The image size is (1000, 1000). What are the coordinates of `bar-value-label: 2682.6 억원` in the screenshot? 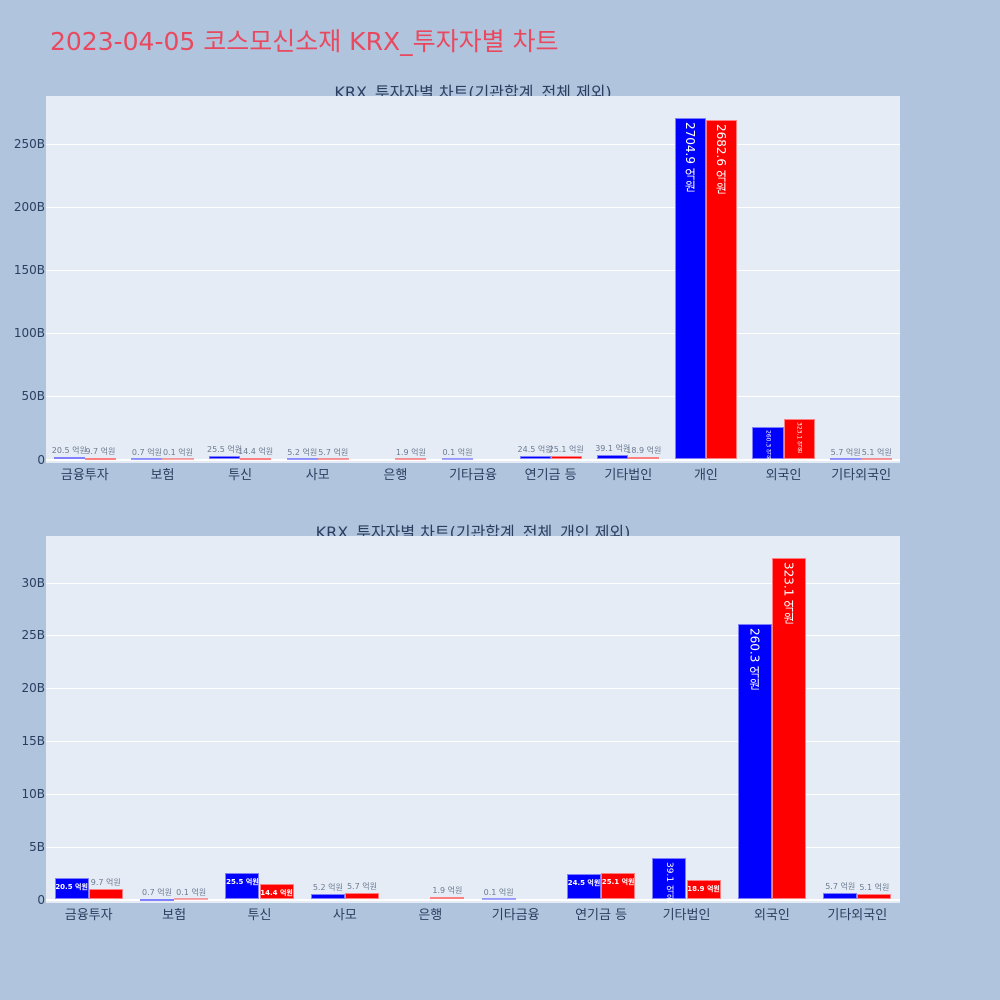 It's located at (720, 159).